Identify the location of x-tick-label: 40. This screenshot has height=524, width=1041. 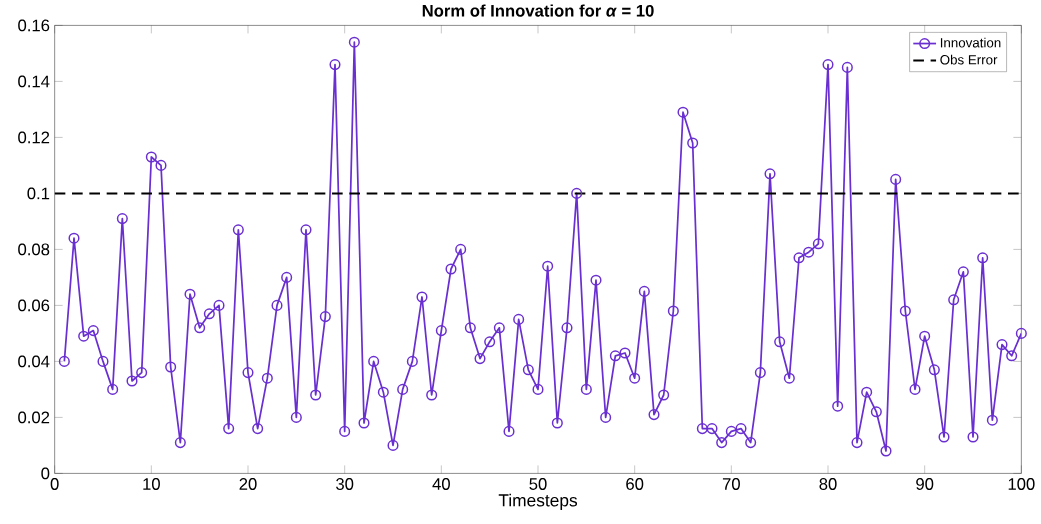
(441, 484).